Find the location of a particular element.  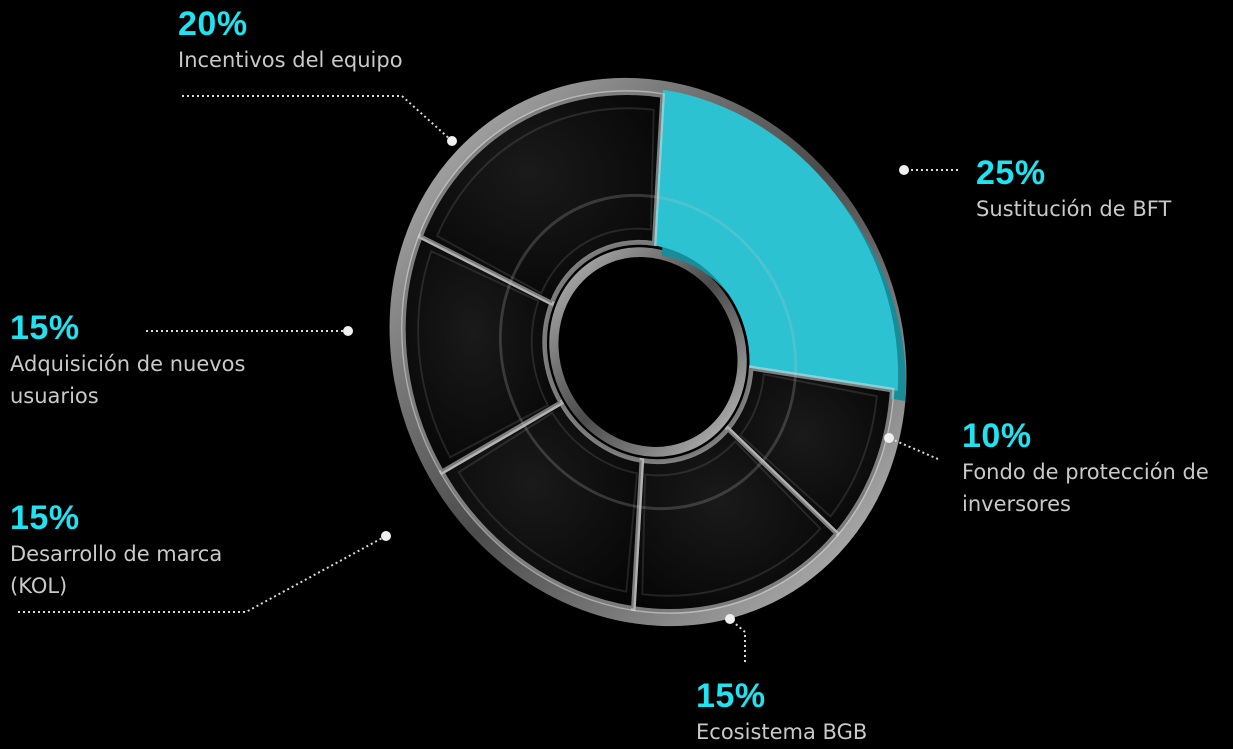

slice-name: Adquisición de nuevos usuarios is located at coordinates (128, 380).